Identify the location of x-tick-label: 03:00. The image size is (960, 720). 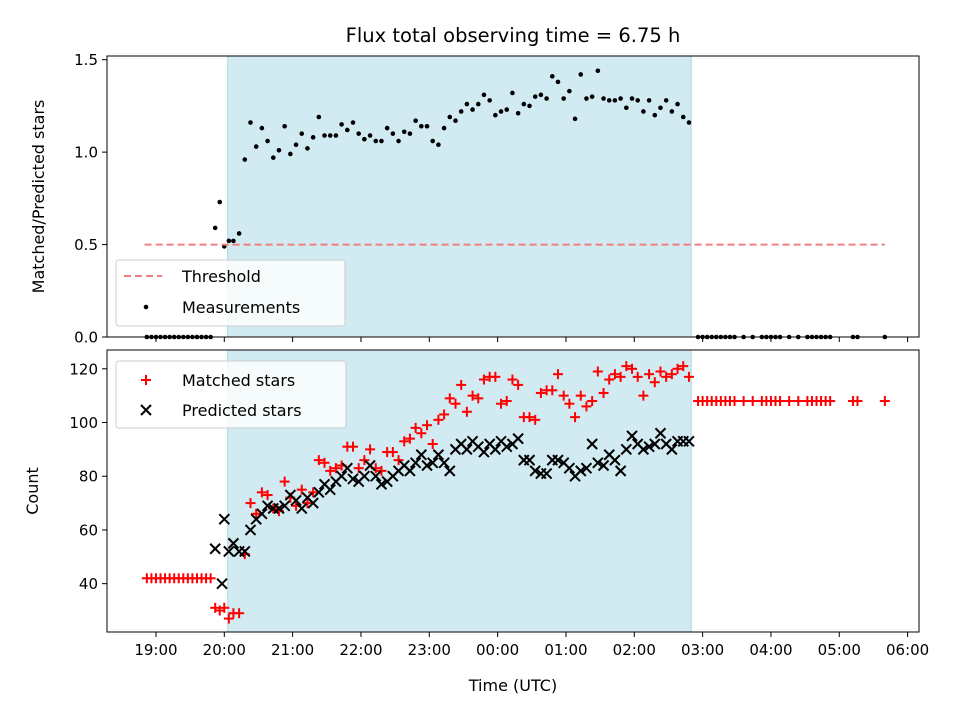
(702, 650).